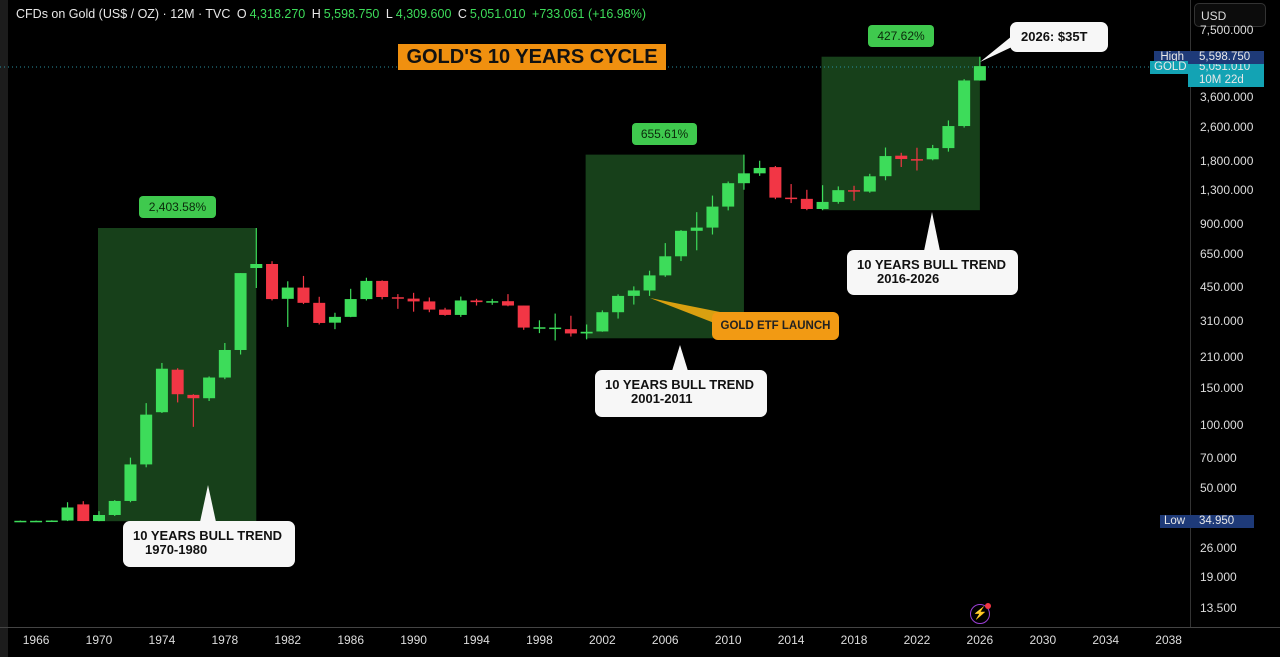  What do you see at coordinates (662, 398) in the screenshot?
I see `callout-line2: 2001-2011` at bounding box center [662, 398].